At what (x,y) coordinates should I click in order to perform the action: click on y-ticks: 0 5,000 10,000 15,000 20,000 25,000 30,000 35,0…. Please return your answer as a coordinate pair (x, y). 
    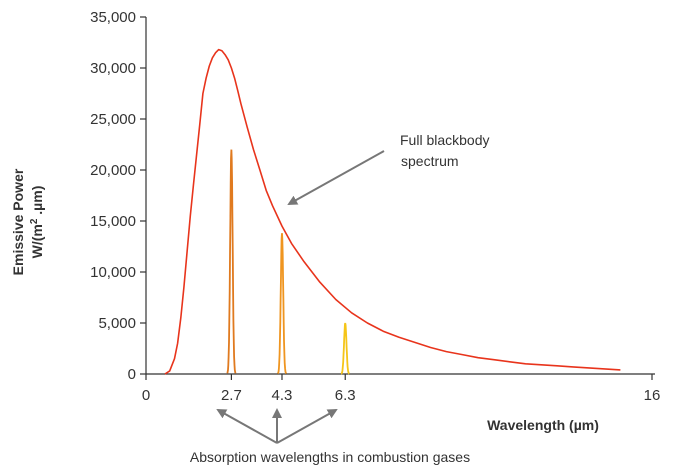
    Looking at the image, I should click on (118, 196).